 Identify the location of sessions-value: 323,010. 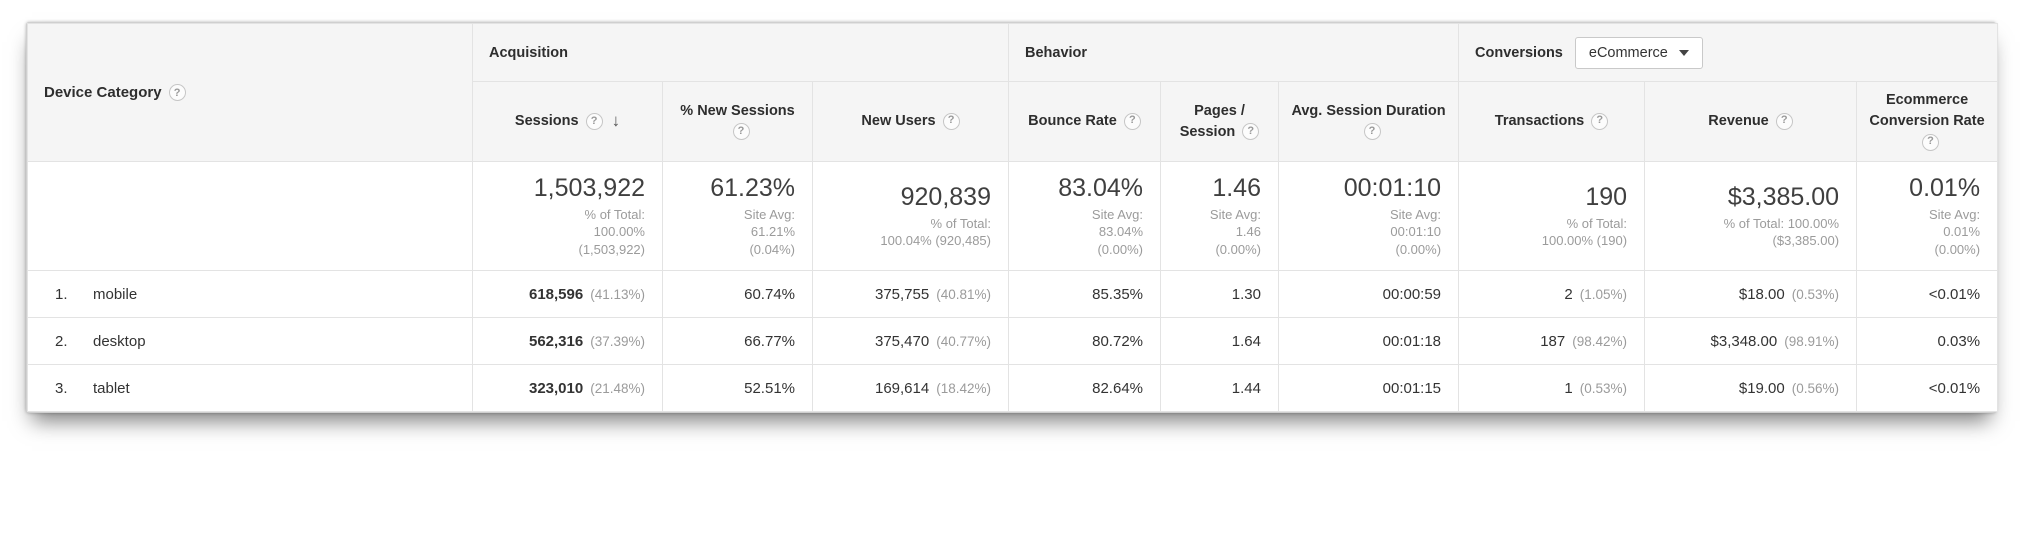
(556, 388).